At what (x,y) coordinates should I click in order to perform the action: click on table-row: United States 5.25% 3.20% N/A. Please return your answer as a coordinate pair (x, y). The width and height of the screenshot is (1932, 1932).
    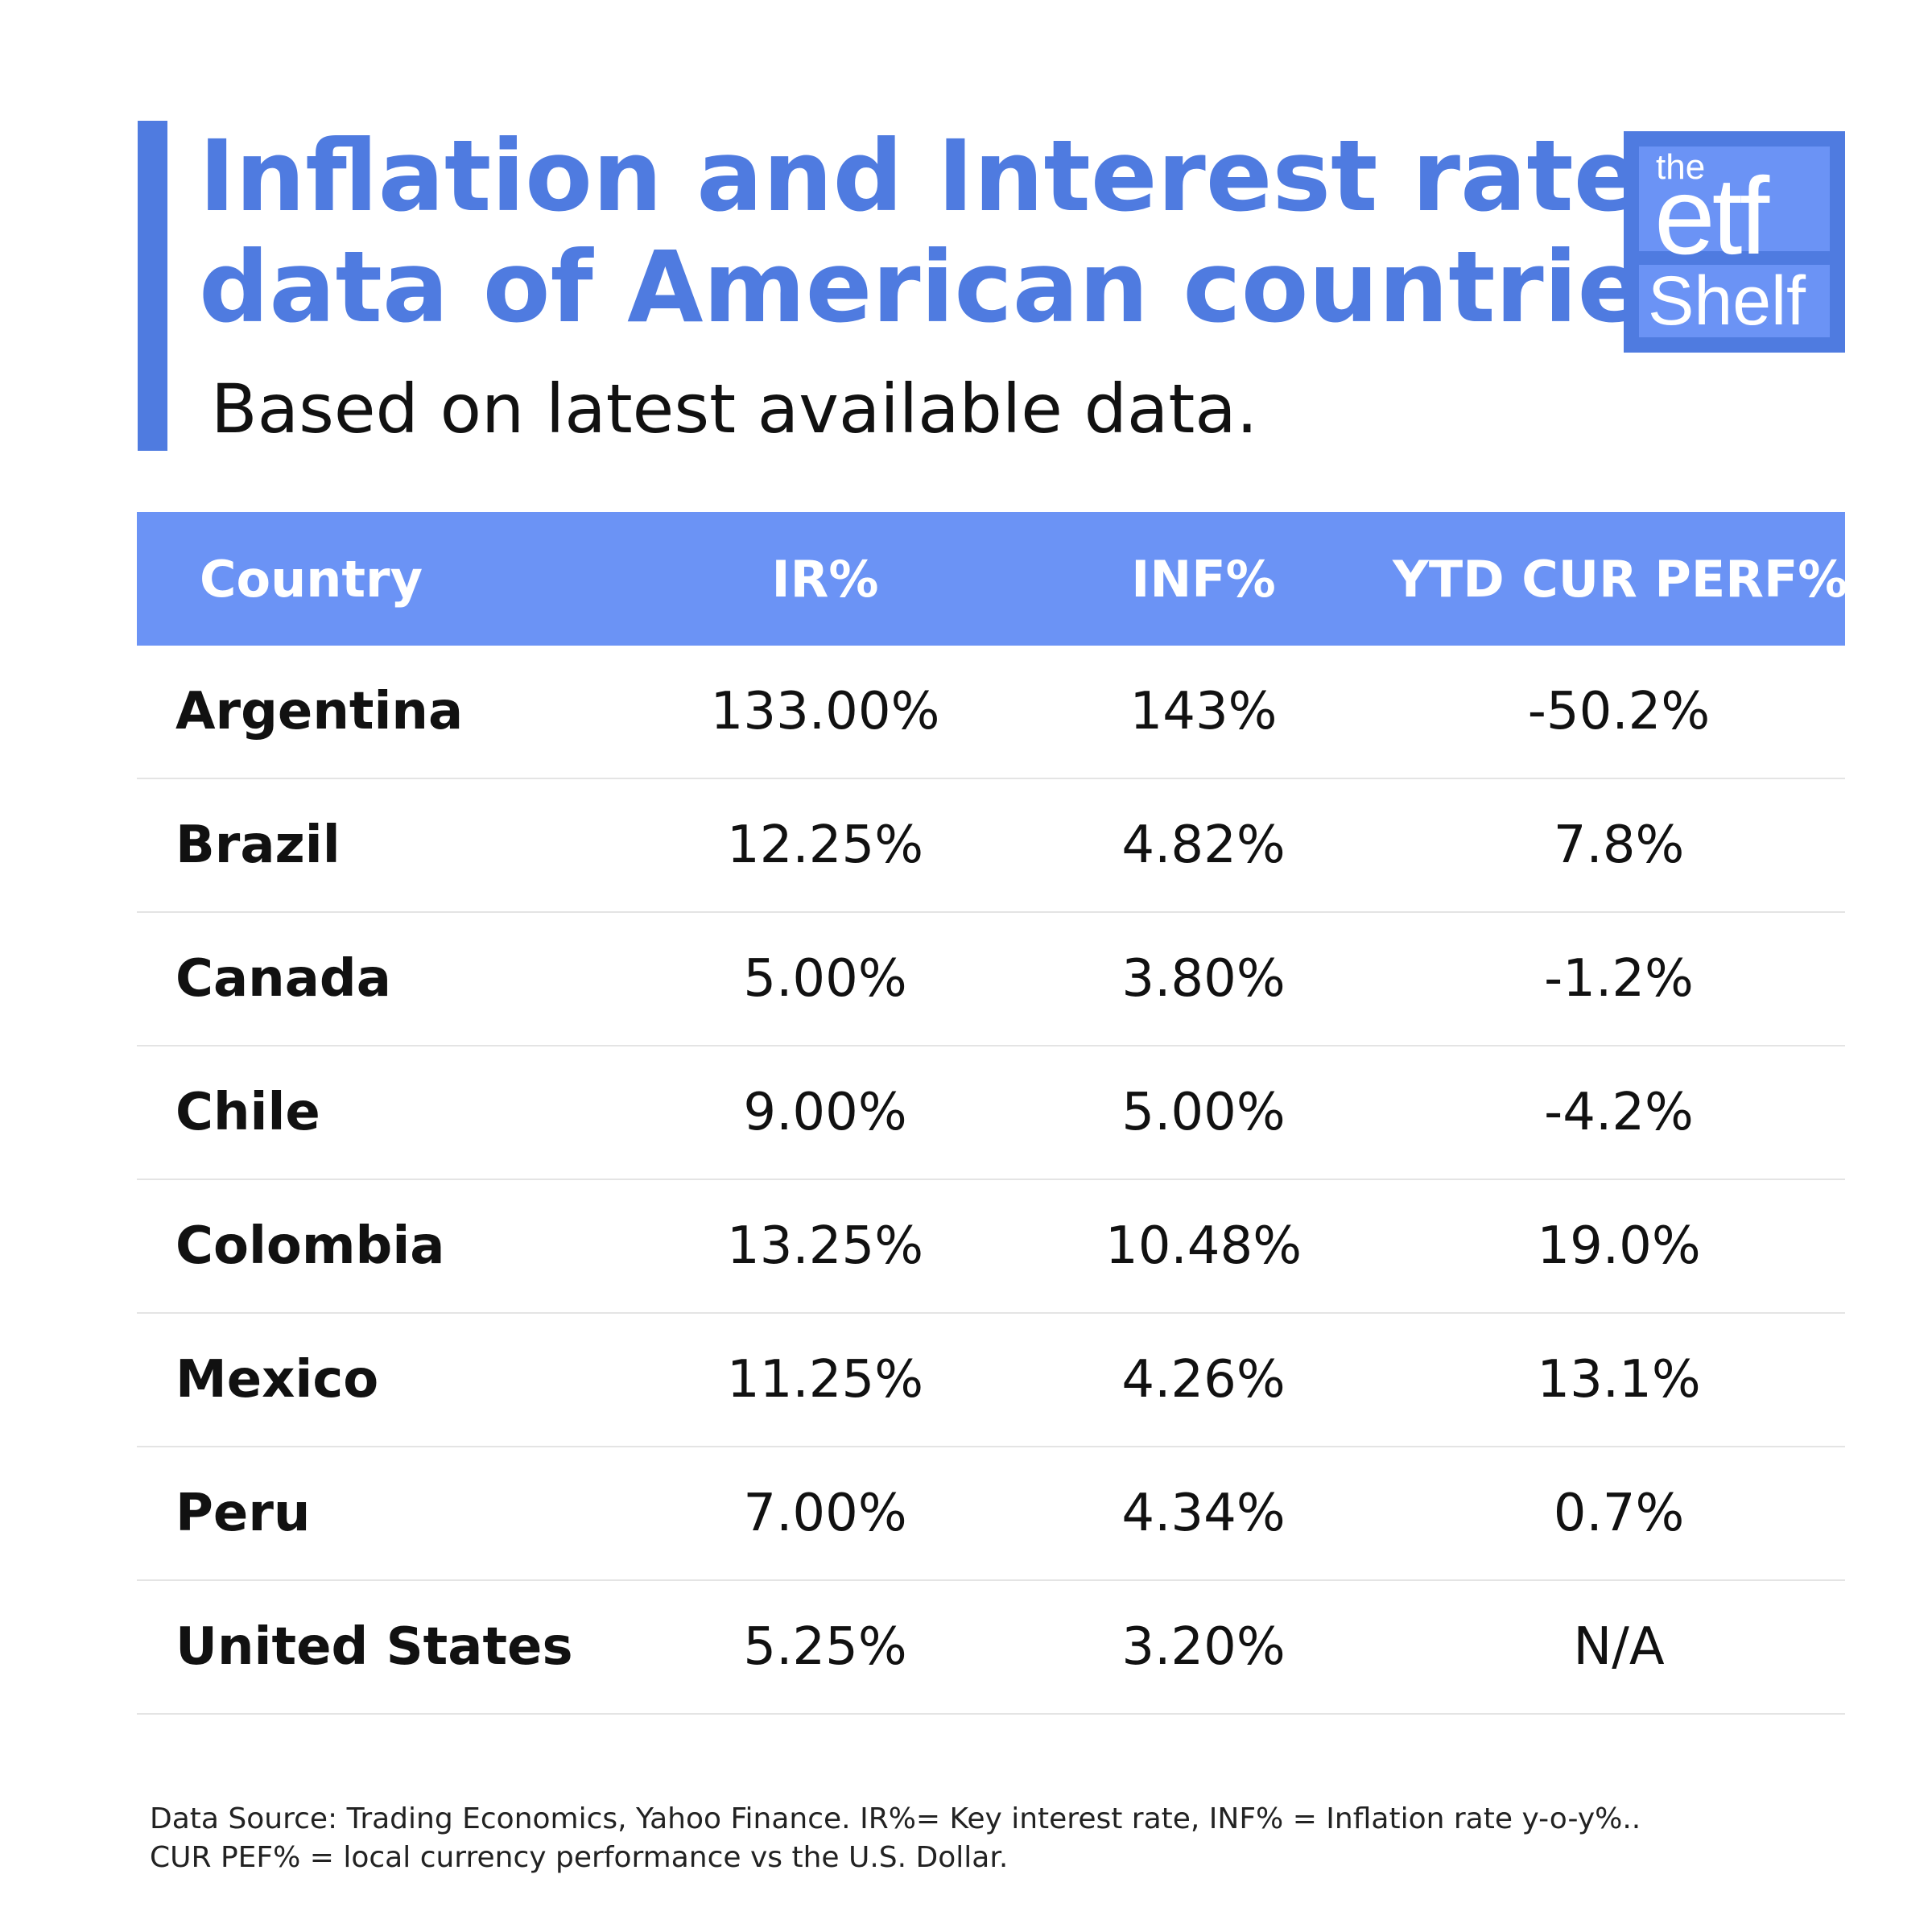
    Looking at the image, I should click on (991, 1648).